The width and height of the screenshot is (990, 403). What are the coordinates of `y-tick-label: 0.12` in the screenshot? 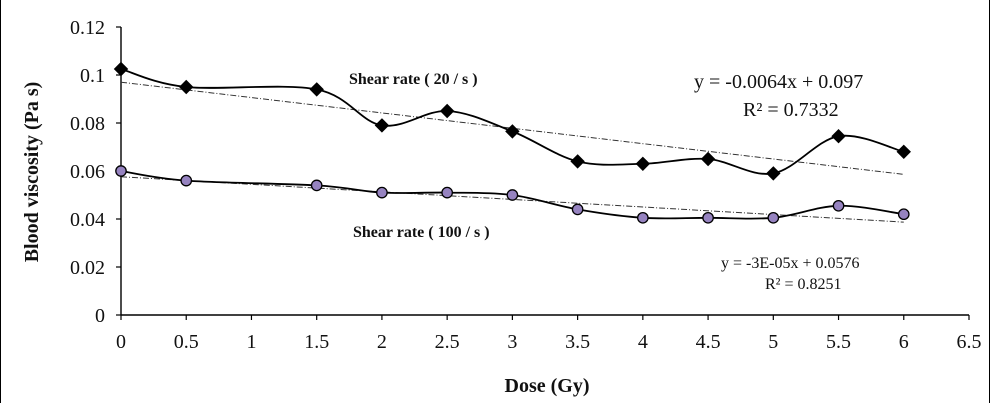 It's located at (87, 28).